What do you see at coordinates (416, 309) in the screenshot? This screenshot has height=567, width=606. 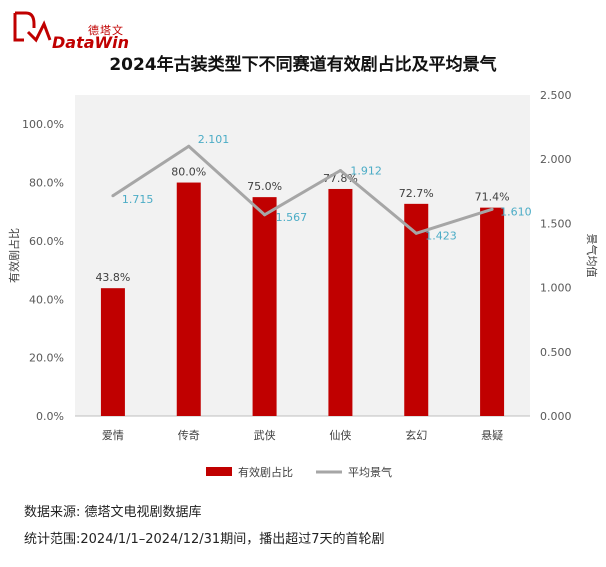 I see `bar-玄幻` at bounding box center [416, 309].